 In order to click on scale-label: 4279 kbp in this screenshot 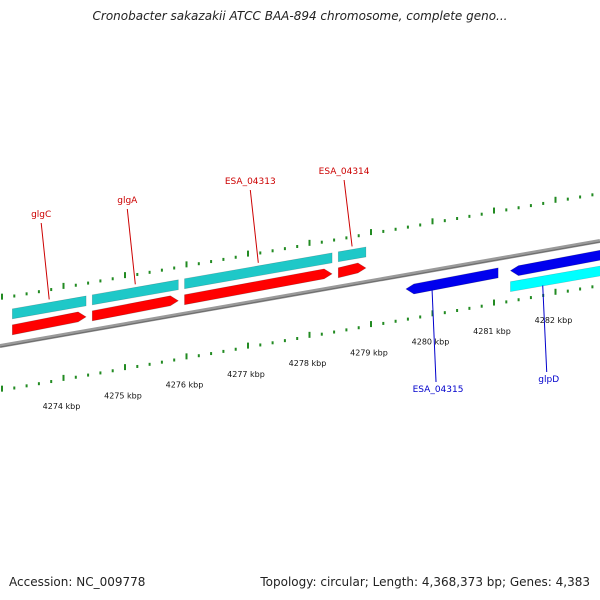, I will do `click(369, 352)`.